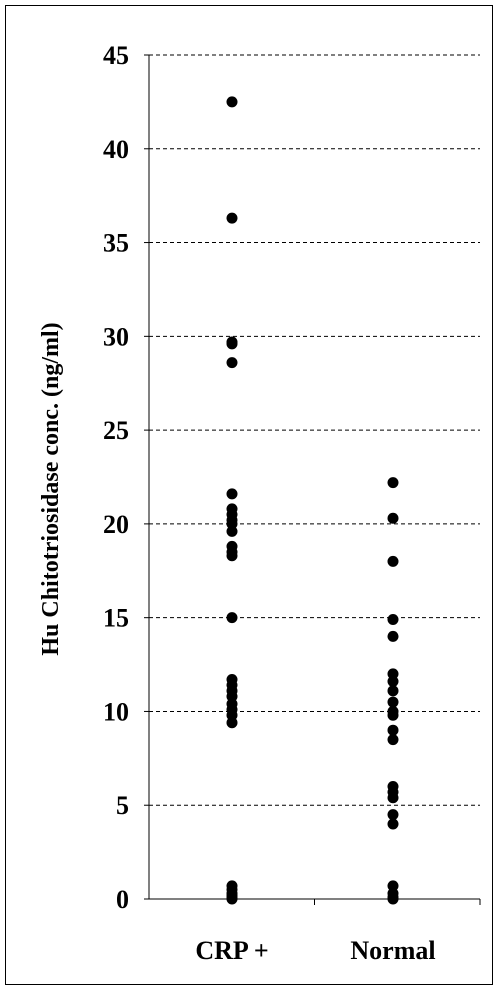 The width and height of the screenshot is (499, 992). Describe the element at coordinates (231, 950) in the screenshot. I see `x-category-label: CRP +` at that location.